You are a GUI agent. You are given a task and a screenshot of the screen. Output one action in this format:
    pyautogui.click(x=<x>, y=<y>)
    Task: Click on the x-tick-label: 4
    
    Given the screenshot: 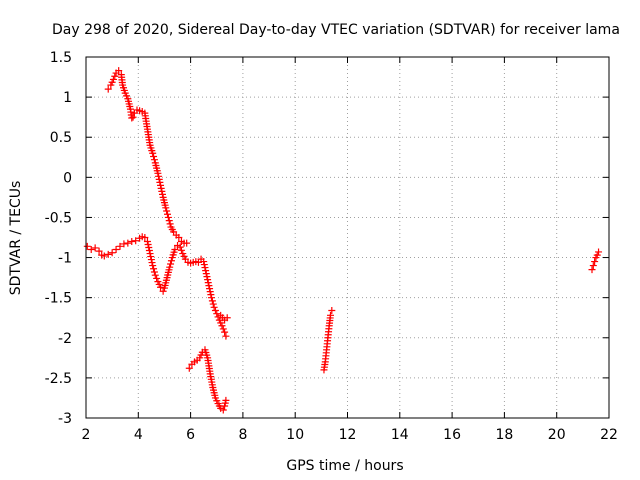 What is the action you would take?
    pyautogui.click(x=138, y=435)
    